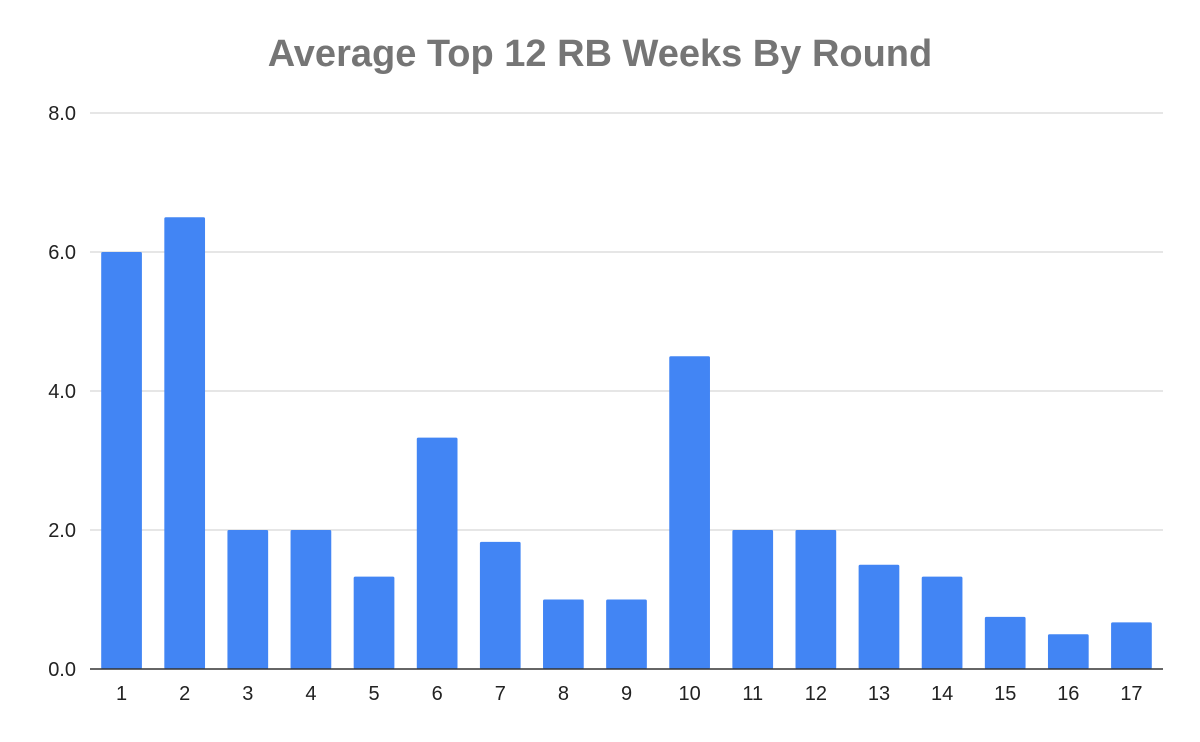  What do you see at coordinates (942, 694) in the screenshot?
I see `x-tick-label: 14` at bounding box center [942, 694].